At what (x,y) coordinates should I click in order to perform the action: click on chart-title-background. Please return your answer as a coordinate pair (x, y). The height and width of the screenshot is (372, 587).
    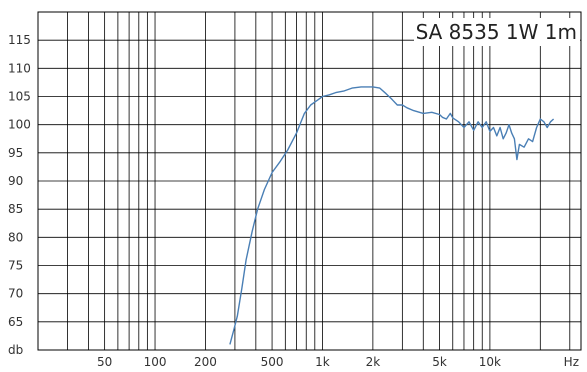
    Looking at the image, I should click on (497, 32).